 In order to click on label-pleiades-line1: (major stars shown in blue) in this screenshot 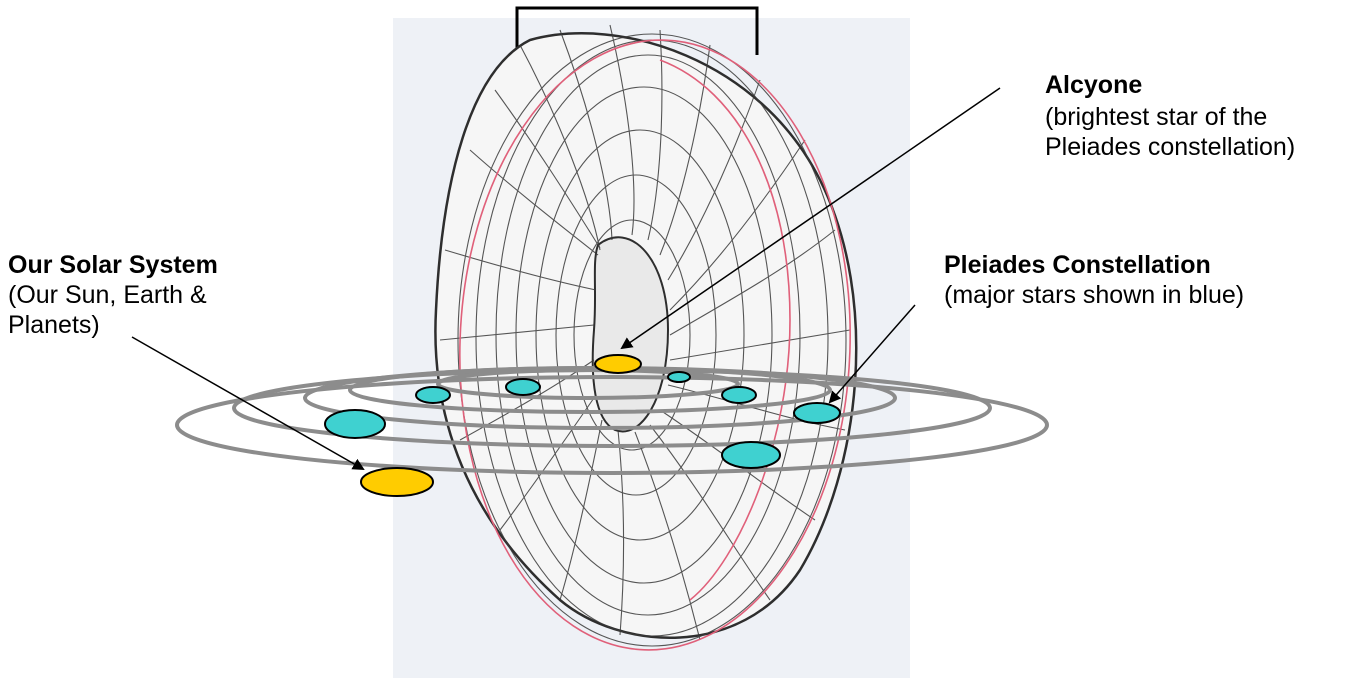, I will do `click(1094, 295)`.